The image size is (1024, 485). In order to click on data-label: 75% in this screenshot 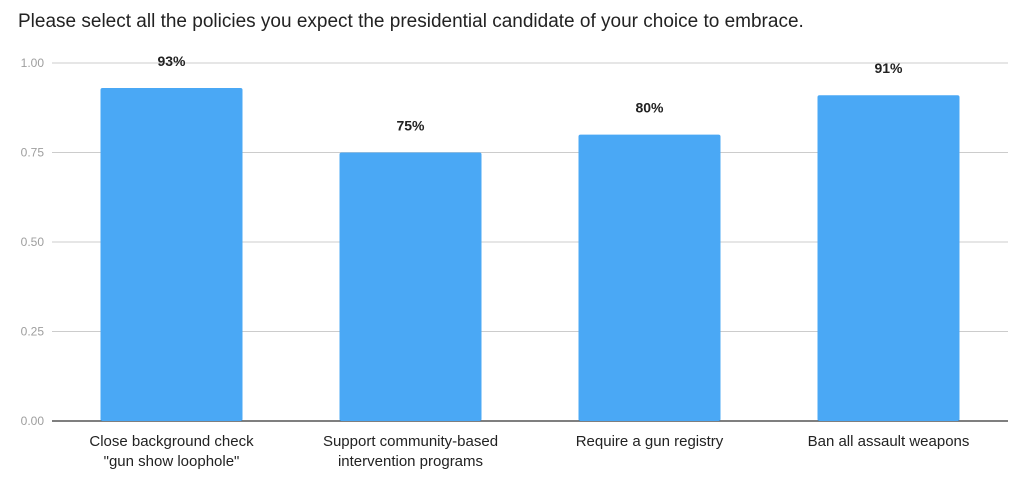, I will do `click(410, 126)`.